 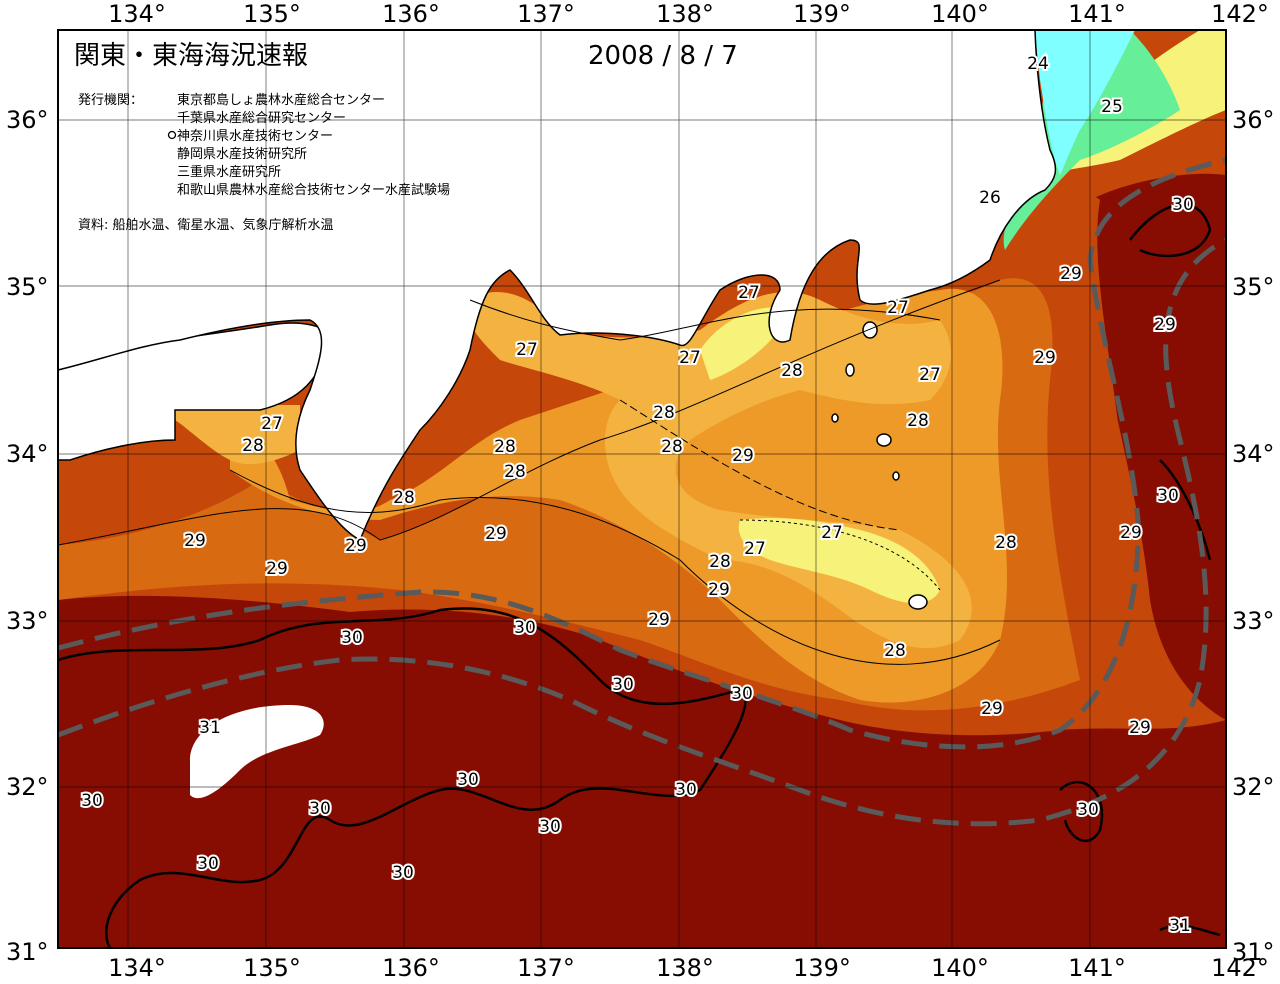 What do you see at coordinates (27, 287) in the screenshot?
I see `lat-tick-left: 35°` at bounding box center [27, 287].